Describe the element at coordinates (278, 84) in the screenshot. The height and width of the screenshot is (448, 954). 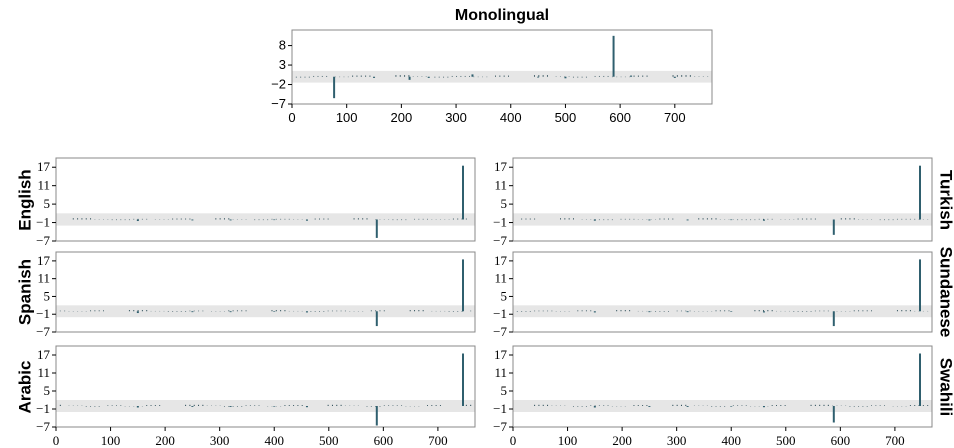
I see `y-tick-label: −2` at that location.